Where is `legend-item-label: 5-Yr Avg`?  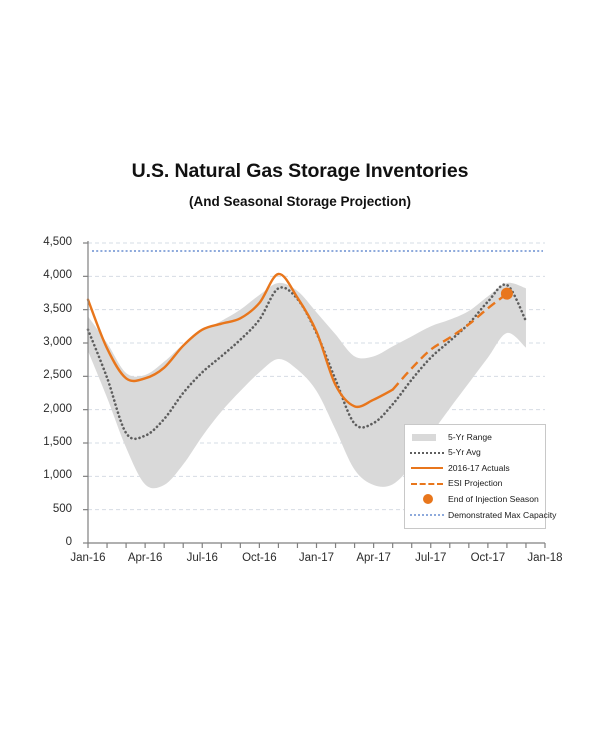 legend-item-label: 5-Yr Avg is located at coordinates (464, 452).